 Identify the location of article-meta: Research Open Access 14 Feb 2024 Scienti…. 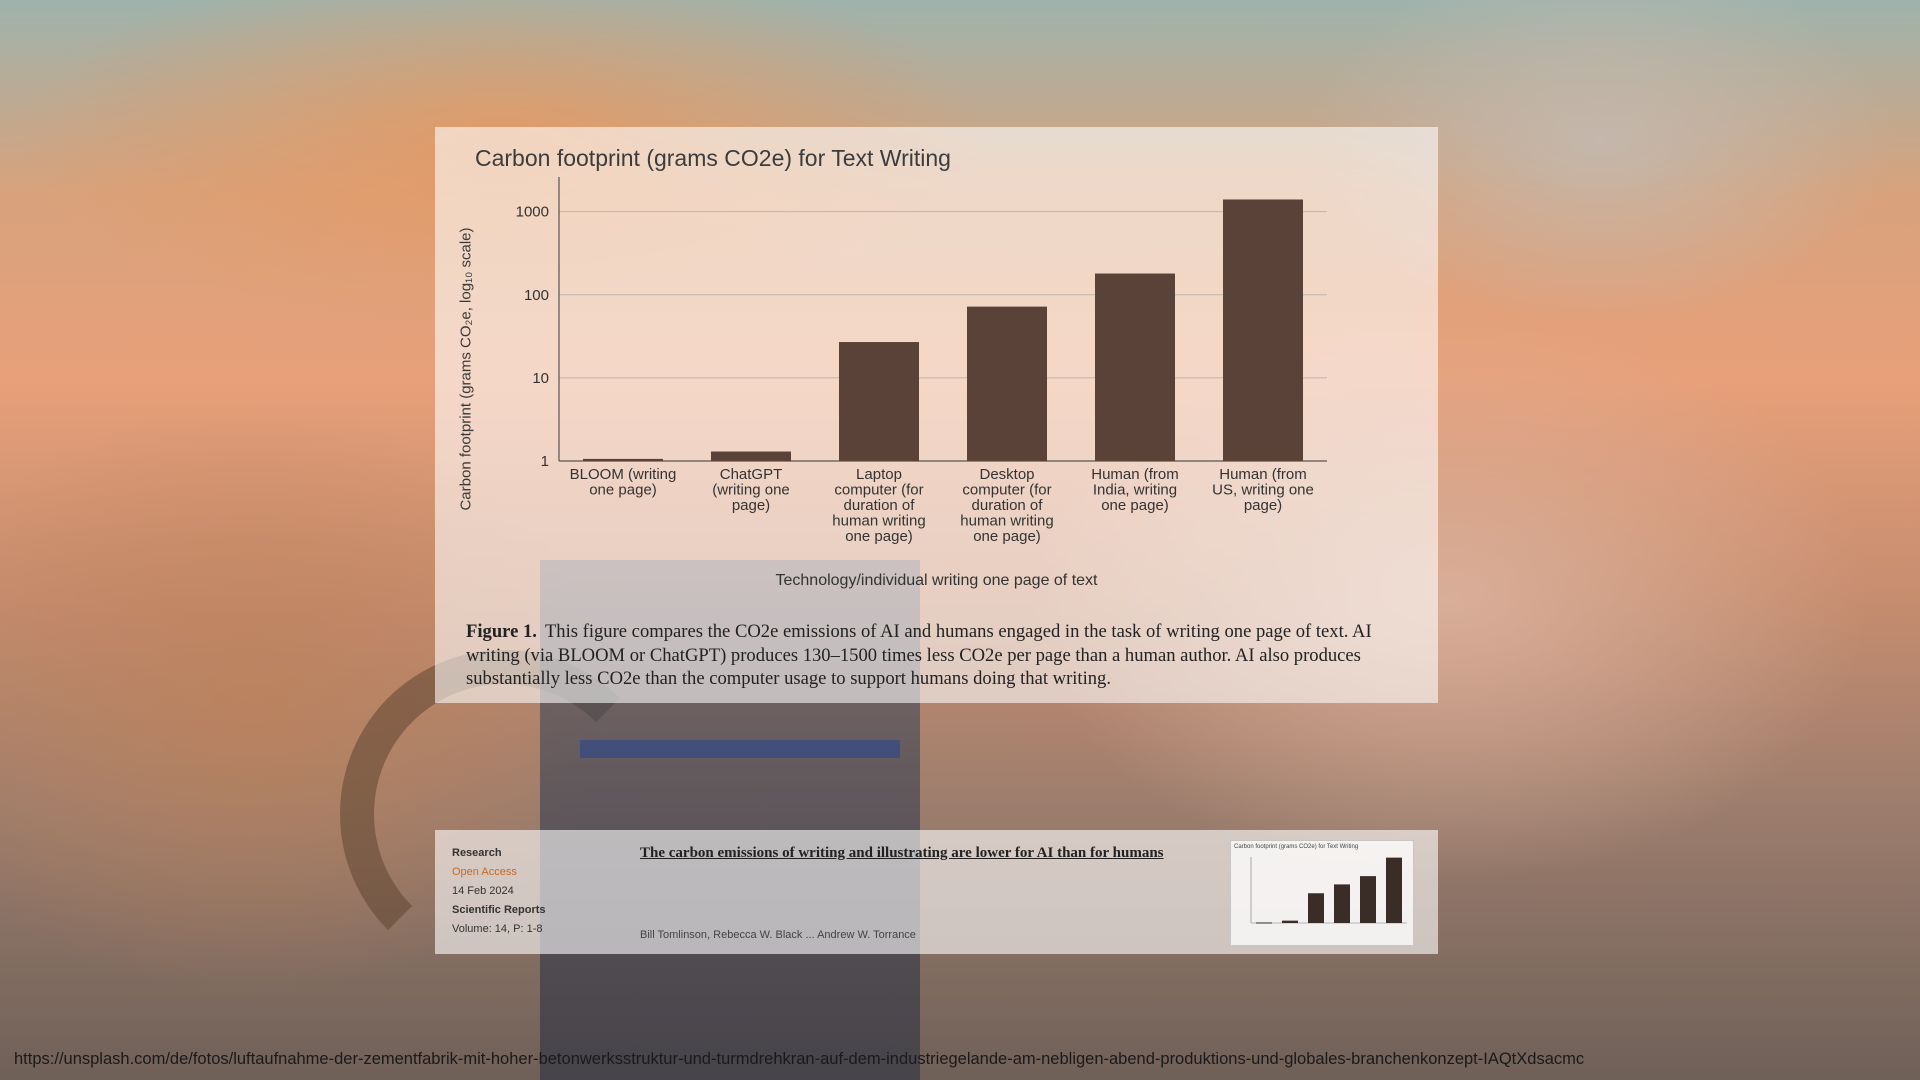
(499, 891).